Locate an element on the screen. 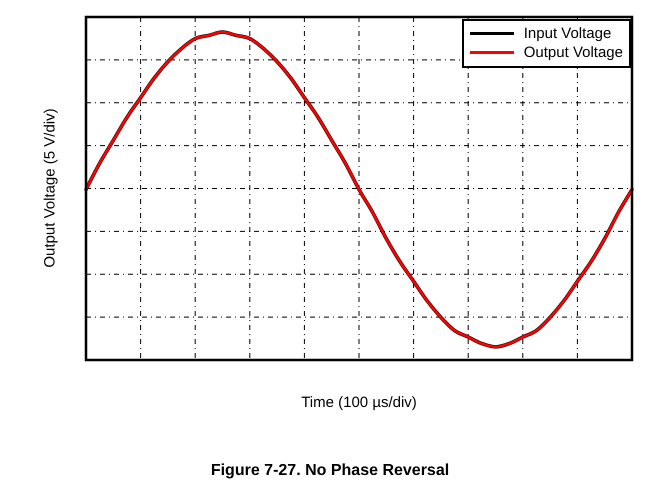 This screenshot has height=493, width=660. x-axis-title: Time (100 µs/div) is located at coordinates (359, 402).